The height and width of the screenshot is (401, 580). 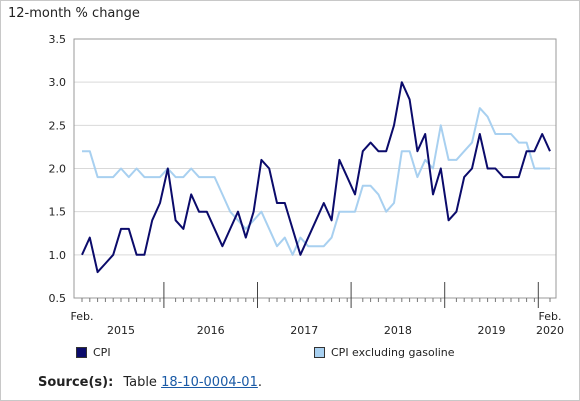 I want to click on legend-item-cpi-ex-gasoline: CPI excluding gasoline, so click(x=384, y=352).